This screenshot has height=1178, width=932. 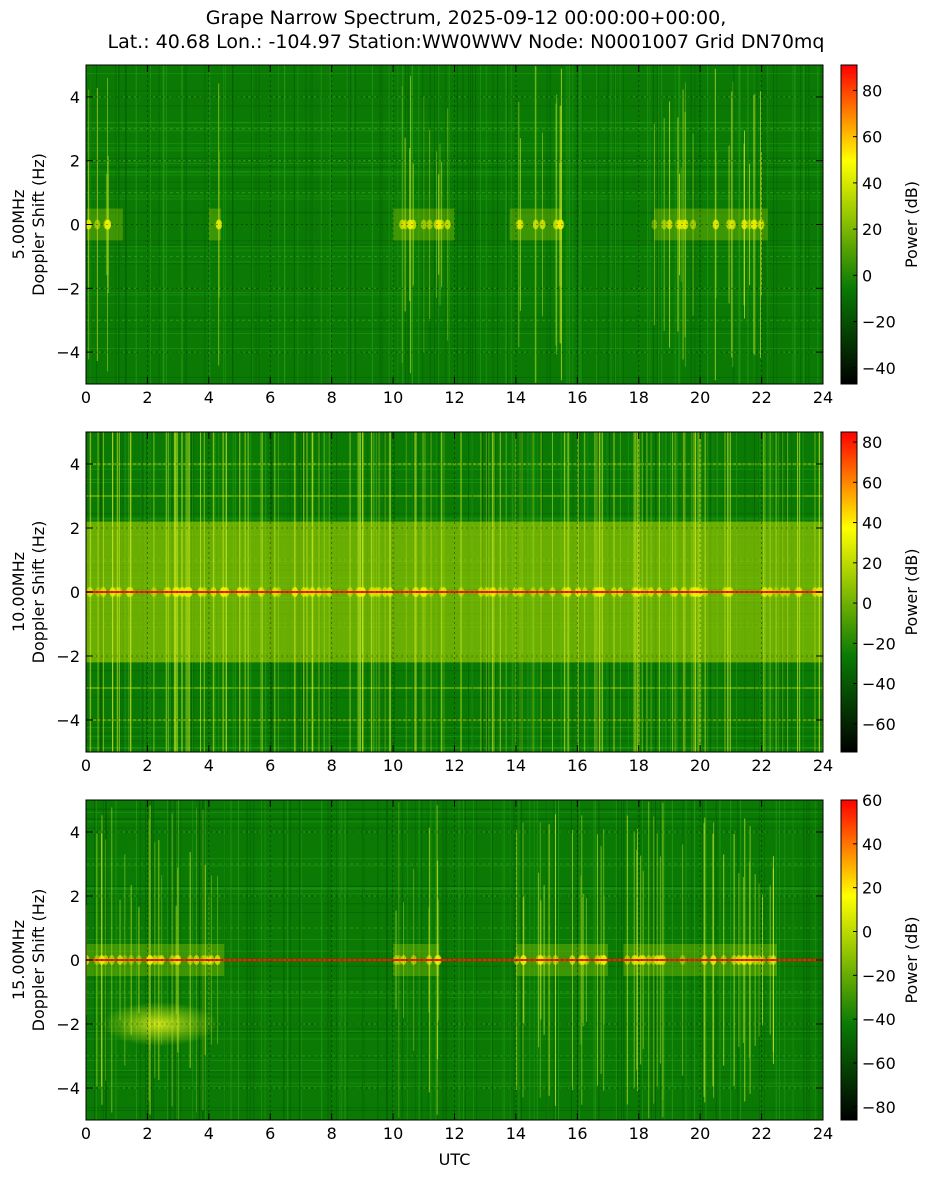 I want to click on x-tick-label: 4, so click(x=209, y=765).